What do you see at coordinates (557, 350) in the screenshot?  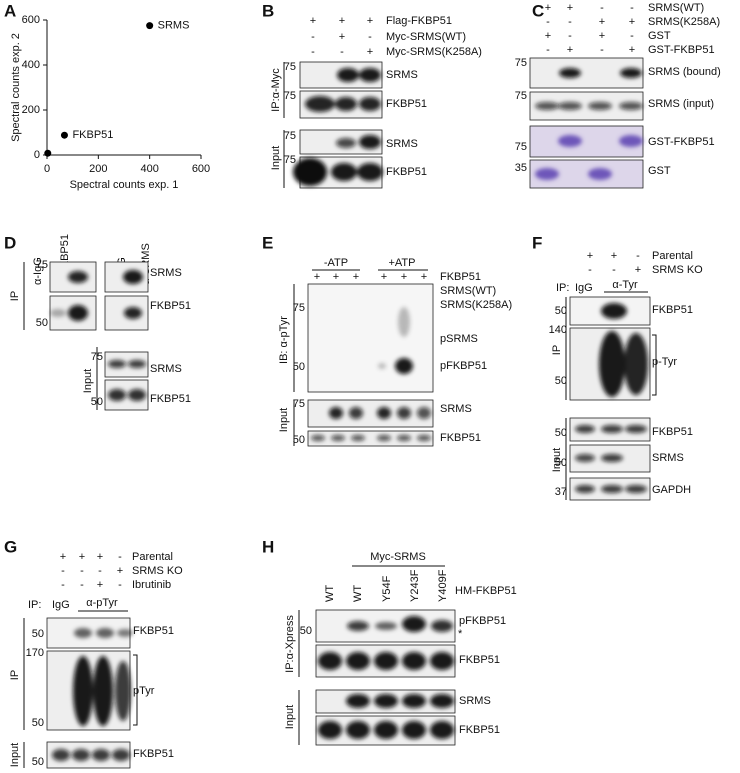 I see `side-label: IP` at bounding box center [557, 350].